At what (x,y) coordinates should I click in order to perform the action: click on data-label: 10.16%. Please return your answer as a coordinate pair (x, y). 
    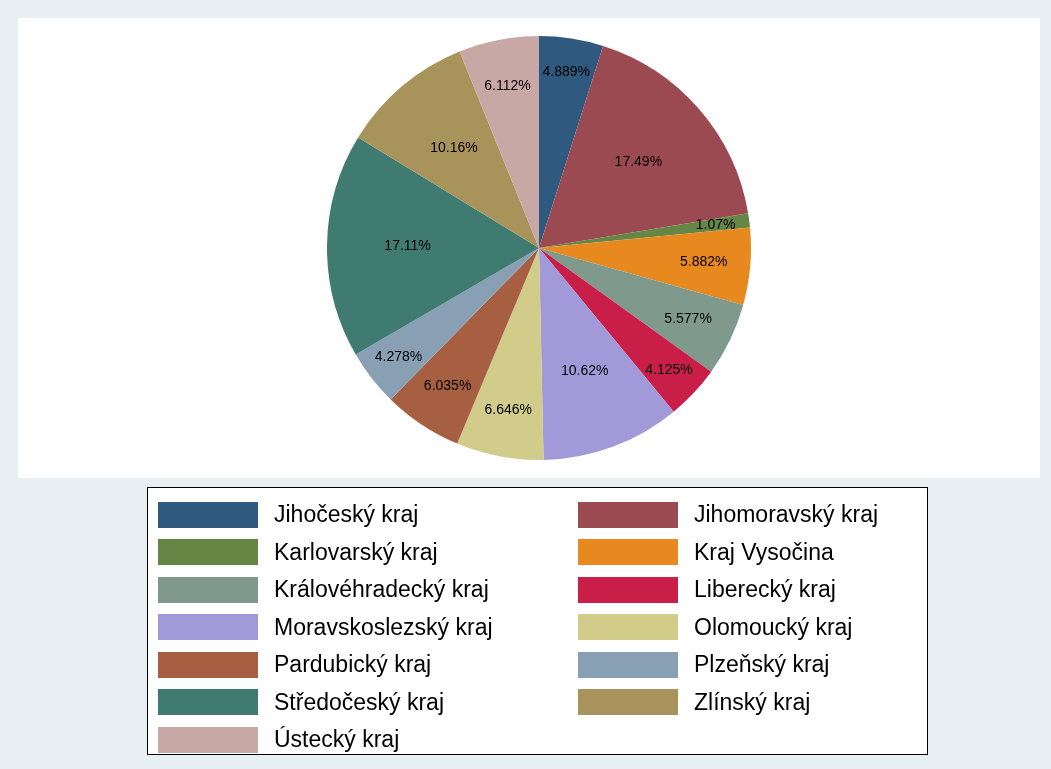
    Looking at the image, I should click on (454, 146).